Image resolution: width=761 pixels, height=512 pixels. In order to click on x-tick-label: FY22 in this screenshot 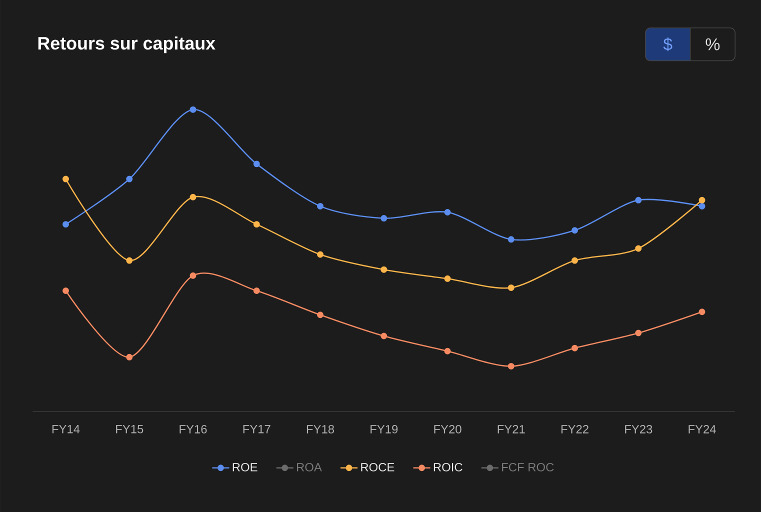, I will do `click(574, 429)`.